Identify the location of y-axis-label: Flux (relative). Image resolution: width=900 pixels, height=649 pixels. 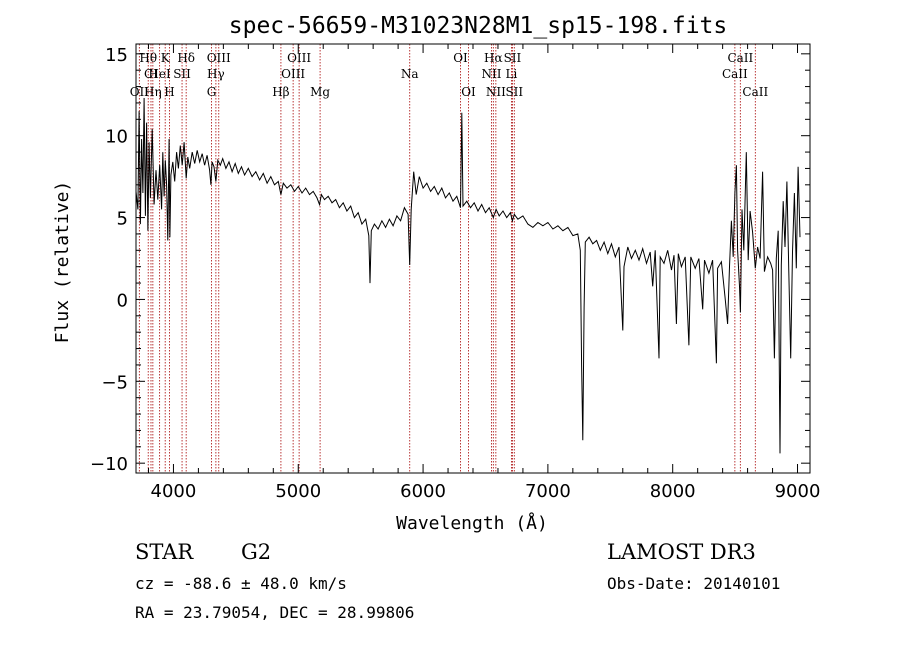
(62, 262).